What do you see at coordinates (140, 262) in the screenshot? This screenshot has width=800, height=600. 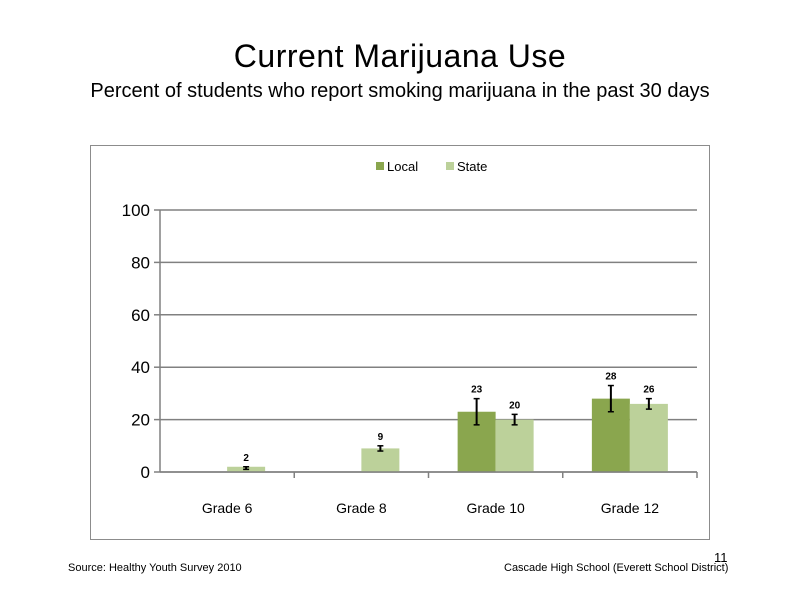 I see `y-tick-label: 80` at bounding box center [140, 262].